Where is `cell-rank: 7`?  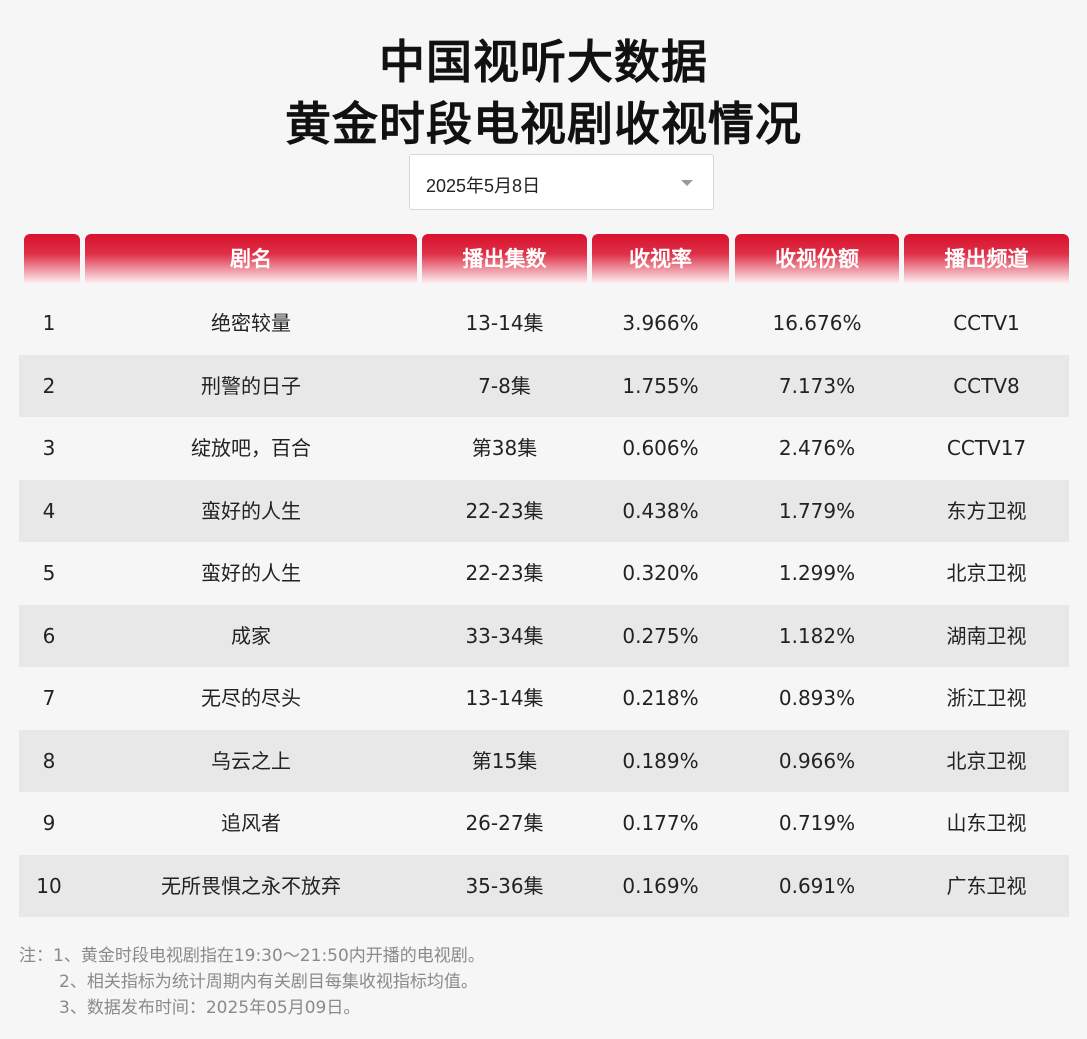 cell-rank: 7 is located at coordinates (49, 698).